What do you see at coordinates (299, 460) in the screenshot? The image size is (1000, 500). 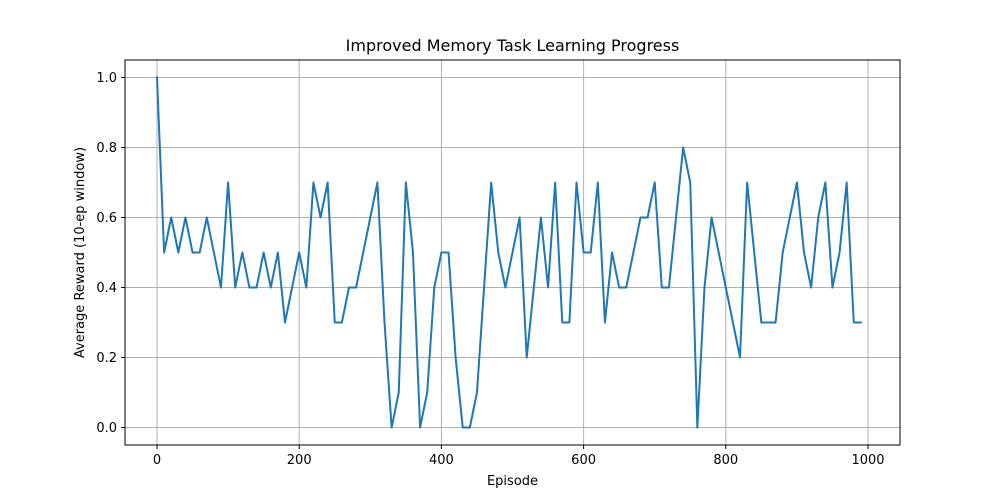 I see `x-tick-label: 200` at bounding box center [299, 460].